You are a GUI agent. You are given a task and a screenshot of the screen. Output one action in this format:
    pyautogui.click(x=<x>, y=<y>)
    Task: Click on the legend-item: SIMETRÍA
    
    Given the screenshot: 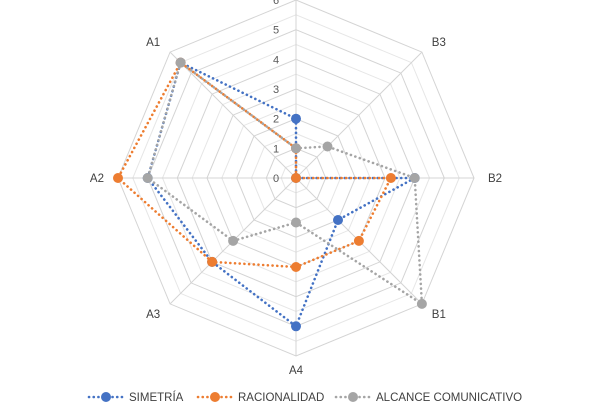 What is the action you would take?
    pyautogui.click(x=135, y=397)
    